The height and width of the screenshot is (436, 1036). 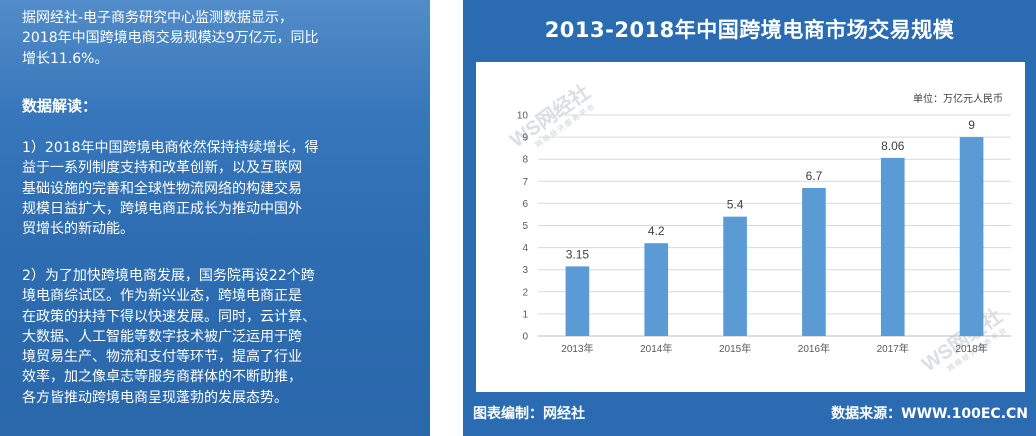 What do you see at coordinates (577, 348) in the screenshot?
I see `x-tick-label: 2013年` at bounding box center [577, 348].